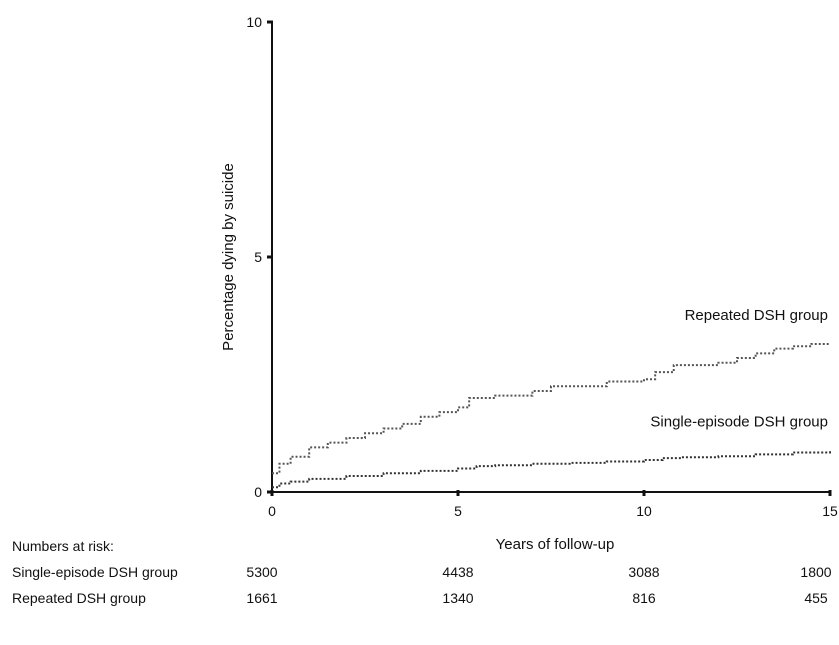 This screenshot has height=645, width=839. Describe the element at coordinates (254, 22) in the screenshot. I see `y-tick-label: 10` at that location.